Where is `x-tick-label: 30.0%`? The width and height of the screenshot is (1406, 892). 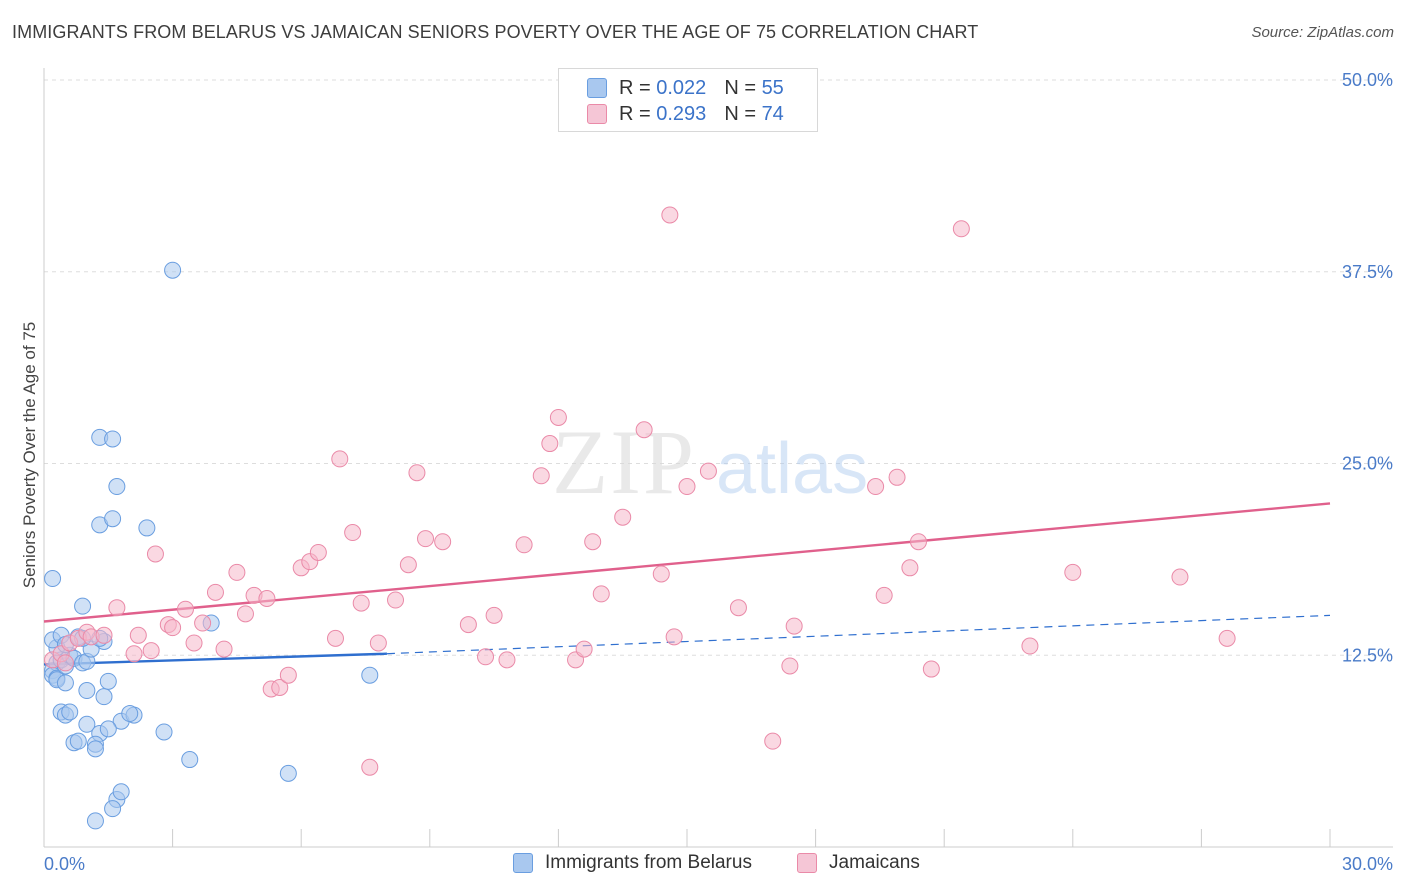 x-tick-label: 30.0% is located at coordinates (1367, 864).